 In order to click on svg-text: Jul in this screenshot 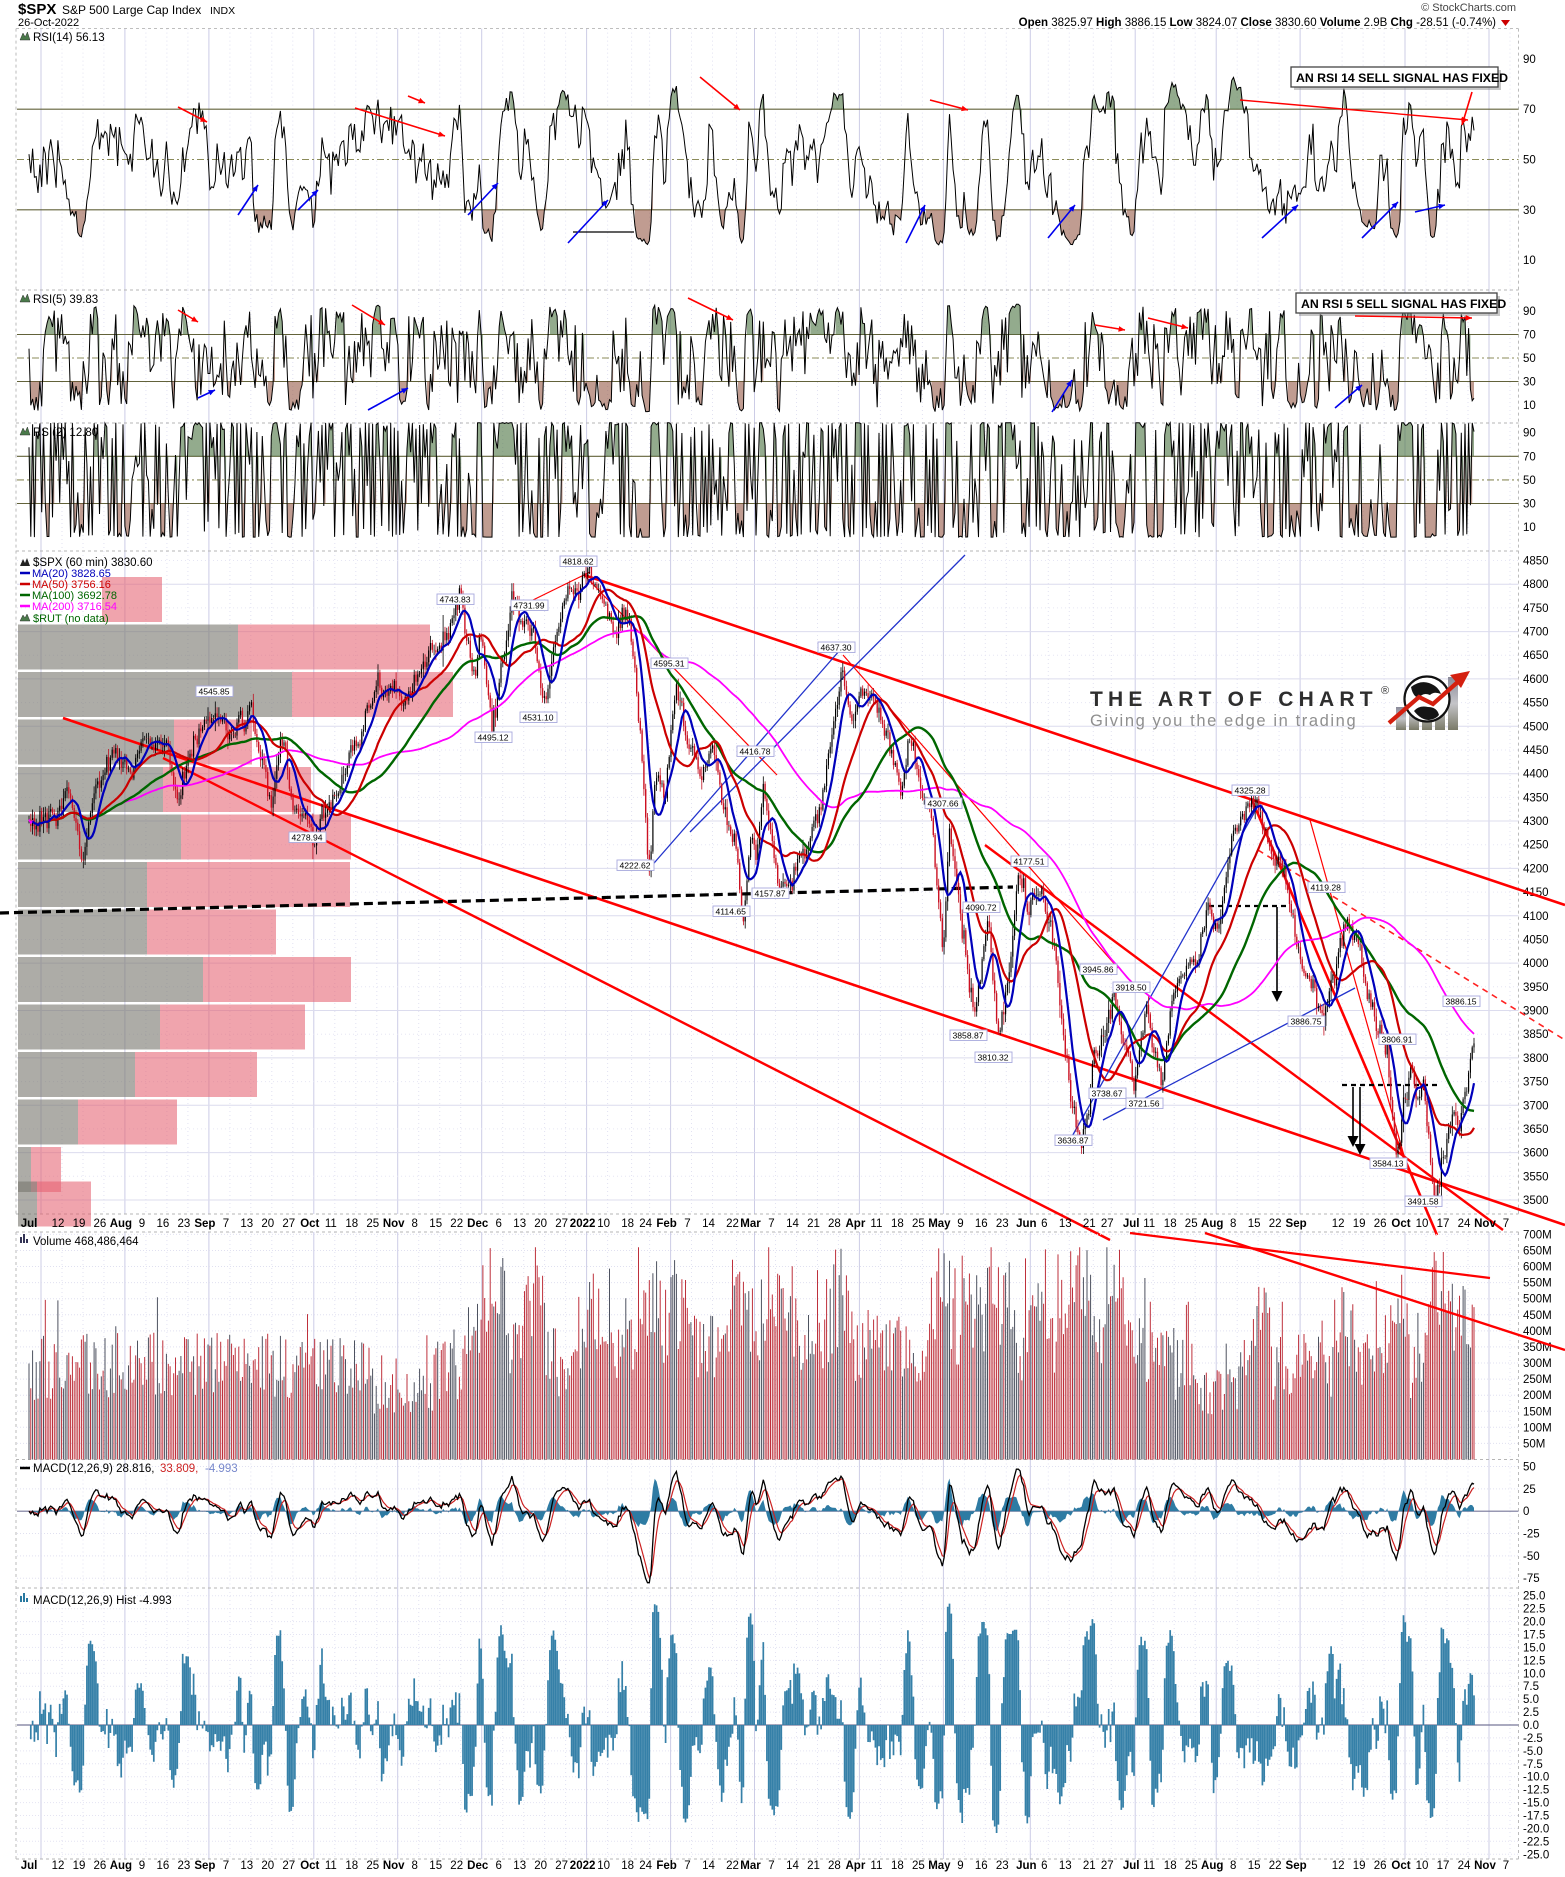, I will do `click(1131, 1866)`.